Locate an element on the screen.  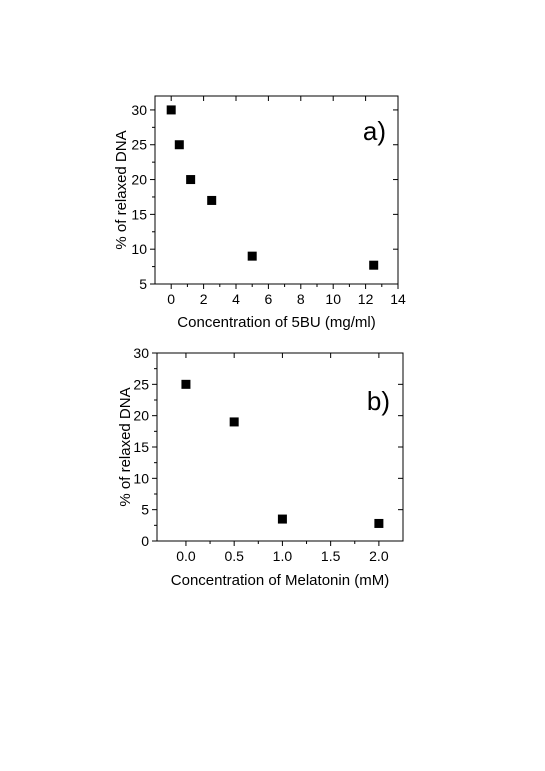
x-tick-label: 0.5 is located at coordinates (234, 556).